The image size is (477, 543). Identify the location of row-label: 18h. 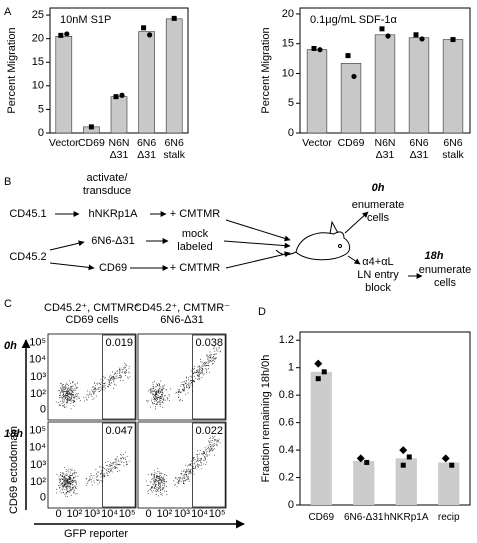
(13, 434).